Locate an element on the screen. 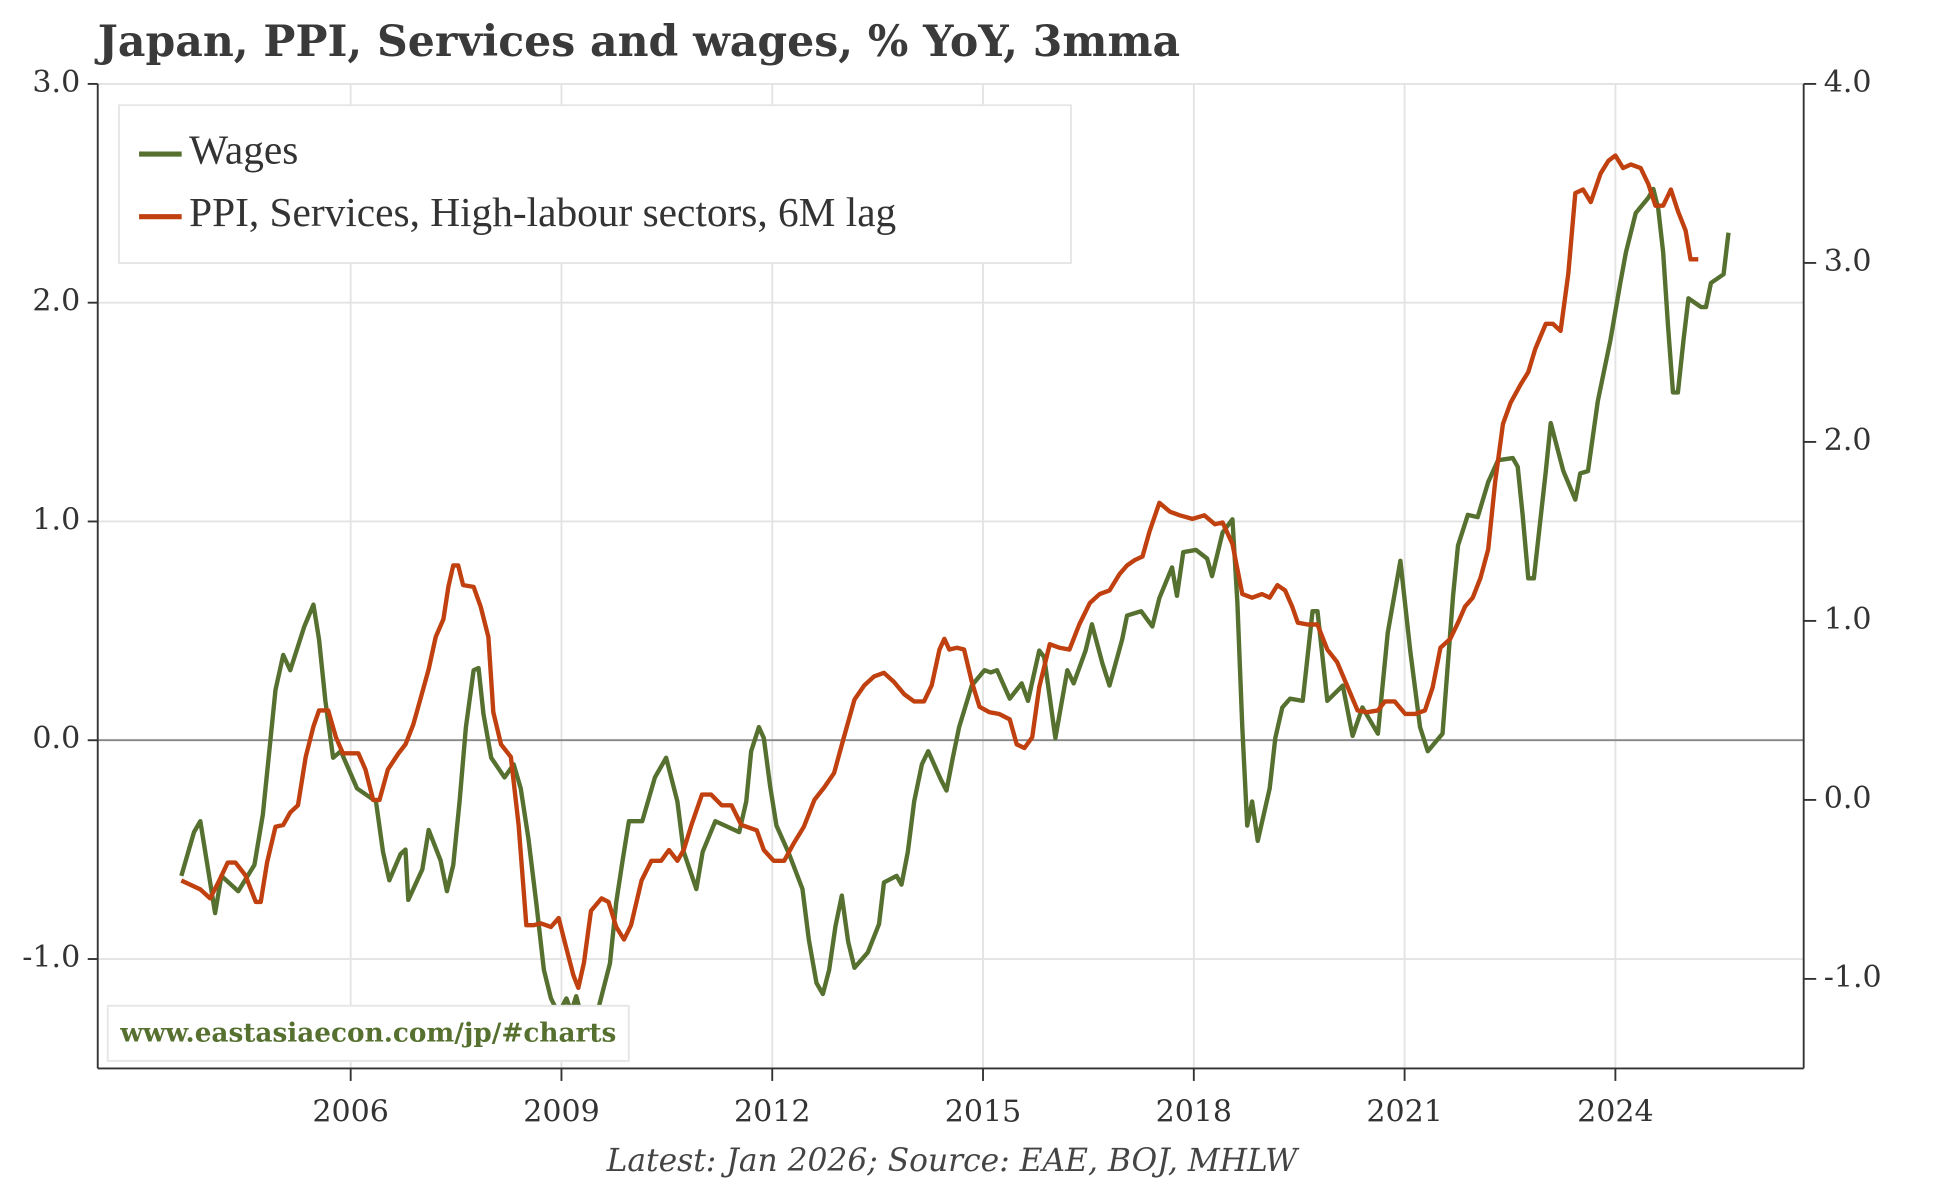 The width and height of the screenshot is (1944, 1178). y2-tick-label: 4.0 is located at coordinates (1848, 82).